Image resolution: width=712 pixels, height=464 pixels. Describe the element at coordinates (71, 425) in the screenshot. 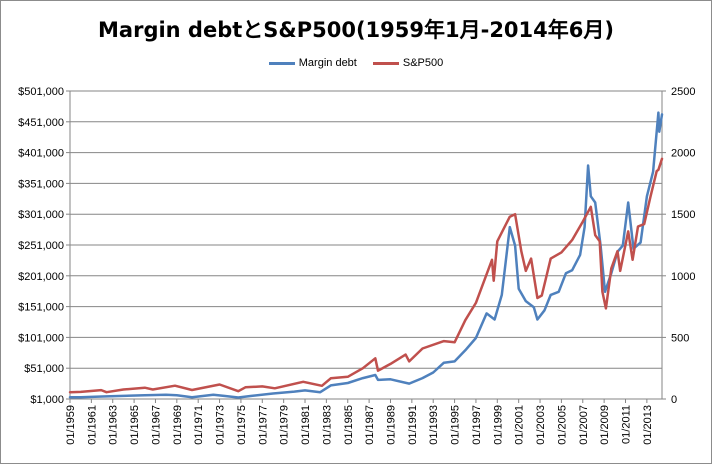

I see `x-axis-tick-label: 01/1959` at that location.